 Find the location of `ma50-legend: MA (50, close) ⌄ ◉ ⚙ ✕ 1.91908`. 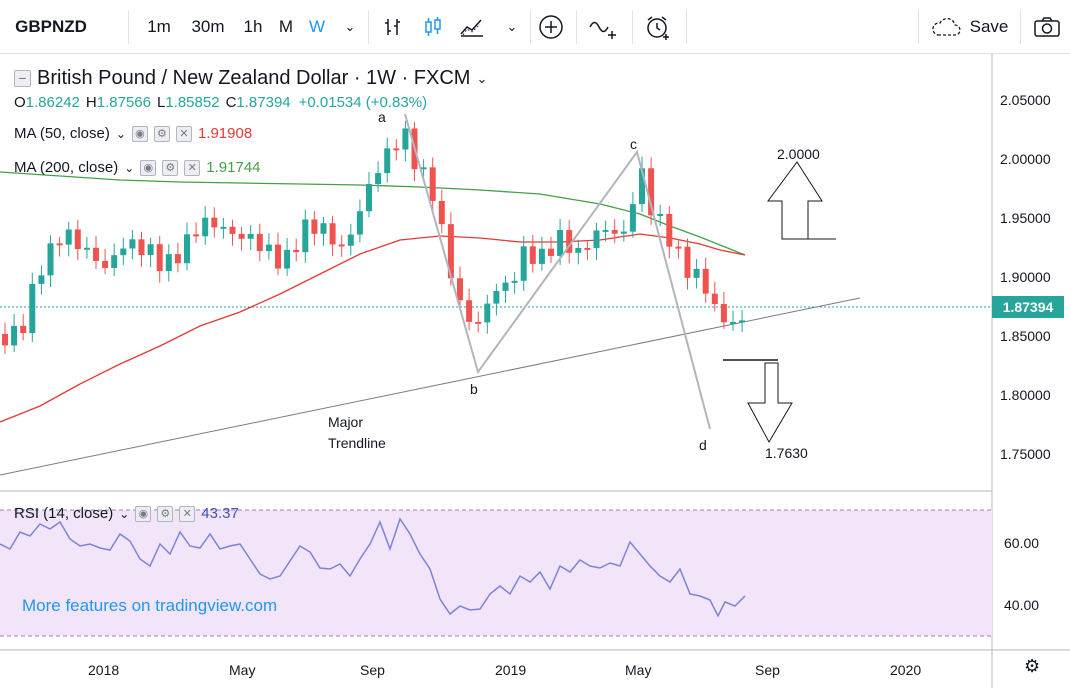

ma50-legend: MA (50, close) ⌄ ◉ ⚙ ✕ 1.91908 is located at coordinates (133, 133).